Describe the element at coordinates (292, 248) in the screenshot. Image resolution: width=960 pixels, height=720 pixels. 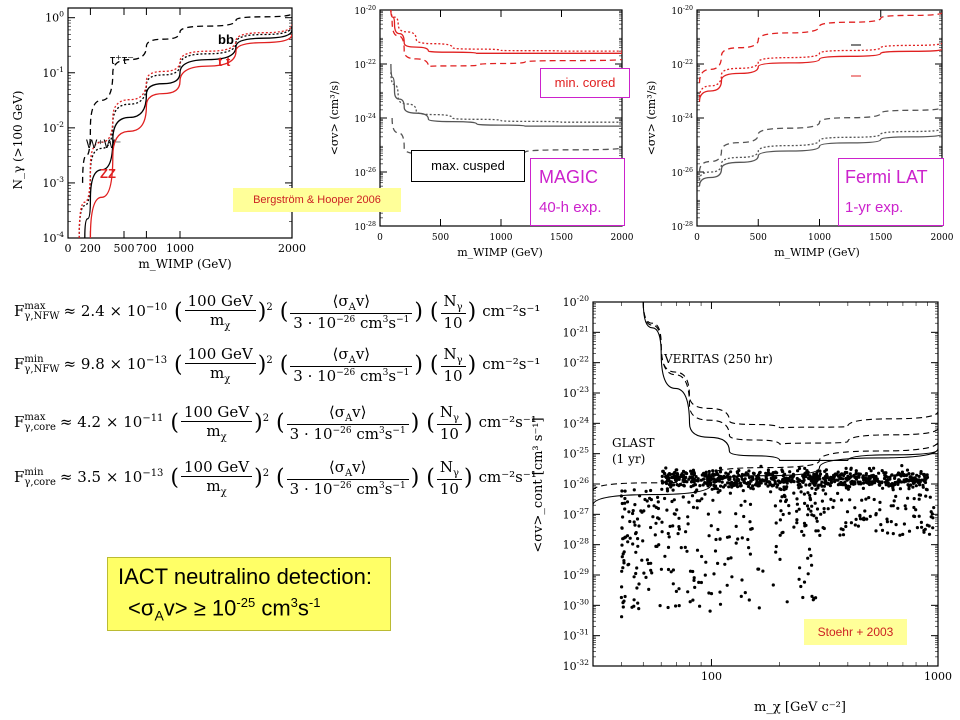
I see `x-tick-label: 2000` at that location.